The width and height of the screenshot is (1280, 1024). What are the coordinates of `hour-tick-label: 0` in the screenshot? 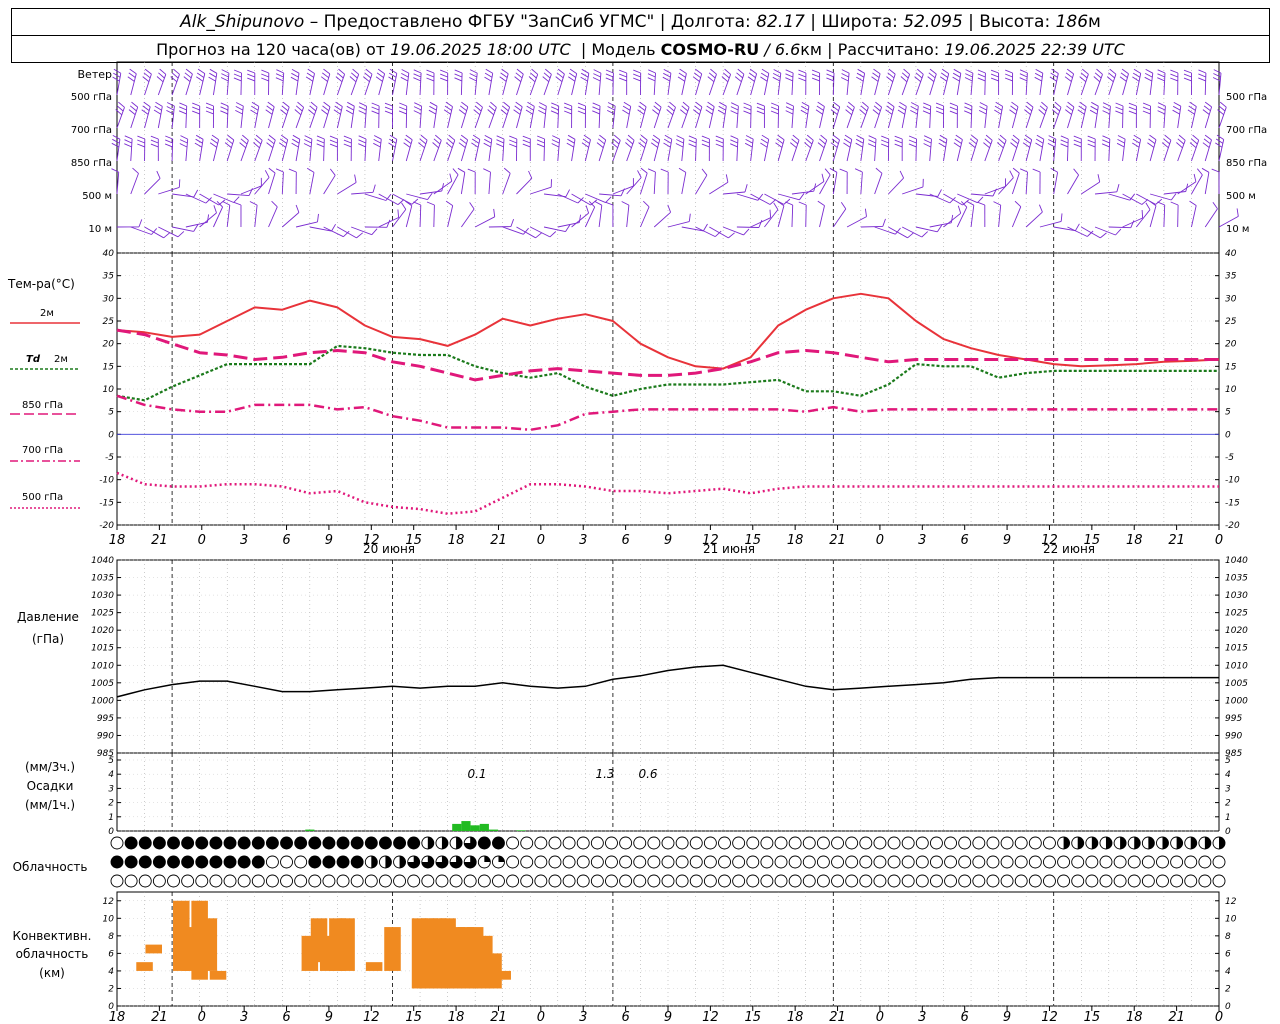 It's located at (541, 1017).